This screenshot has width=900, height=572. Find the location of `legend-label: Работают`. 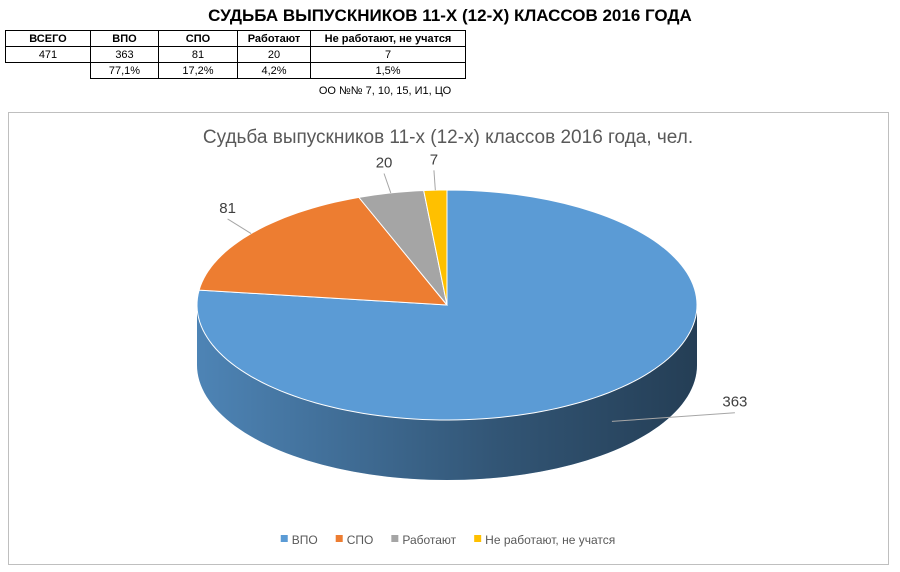

legend-label: Работают is located at coordinates (429, 540).